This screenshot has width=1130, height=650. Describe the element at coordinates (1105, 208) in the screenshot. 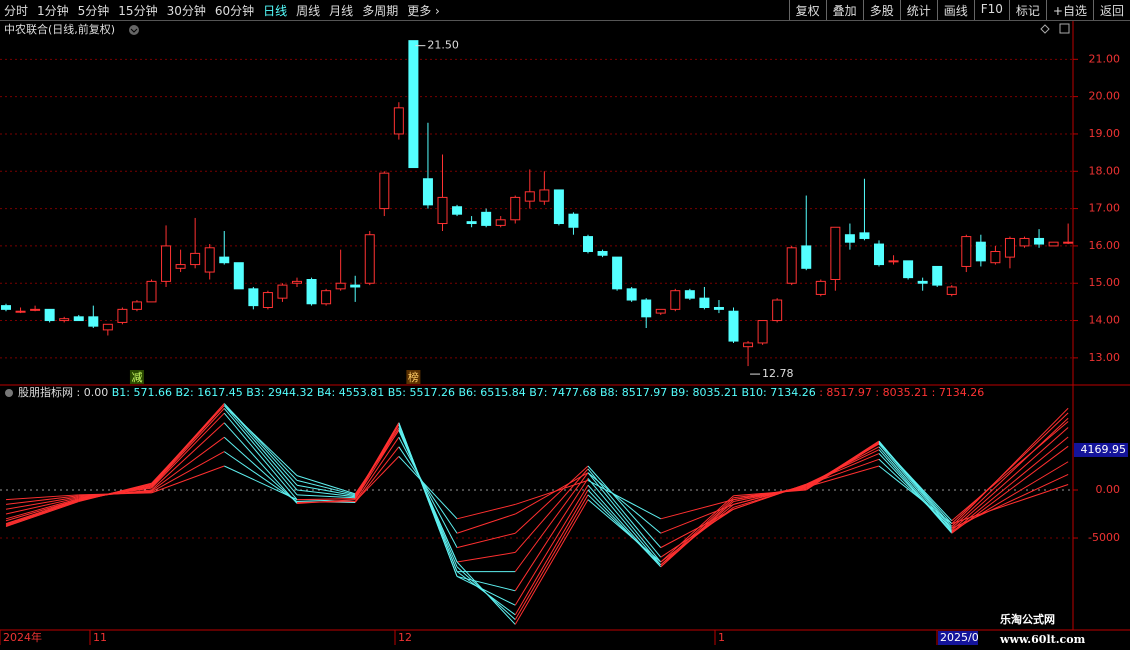

I see `y-tick-label: 17.00` at that location.